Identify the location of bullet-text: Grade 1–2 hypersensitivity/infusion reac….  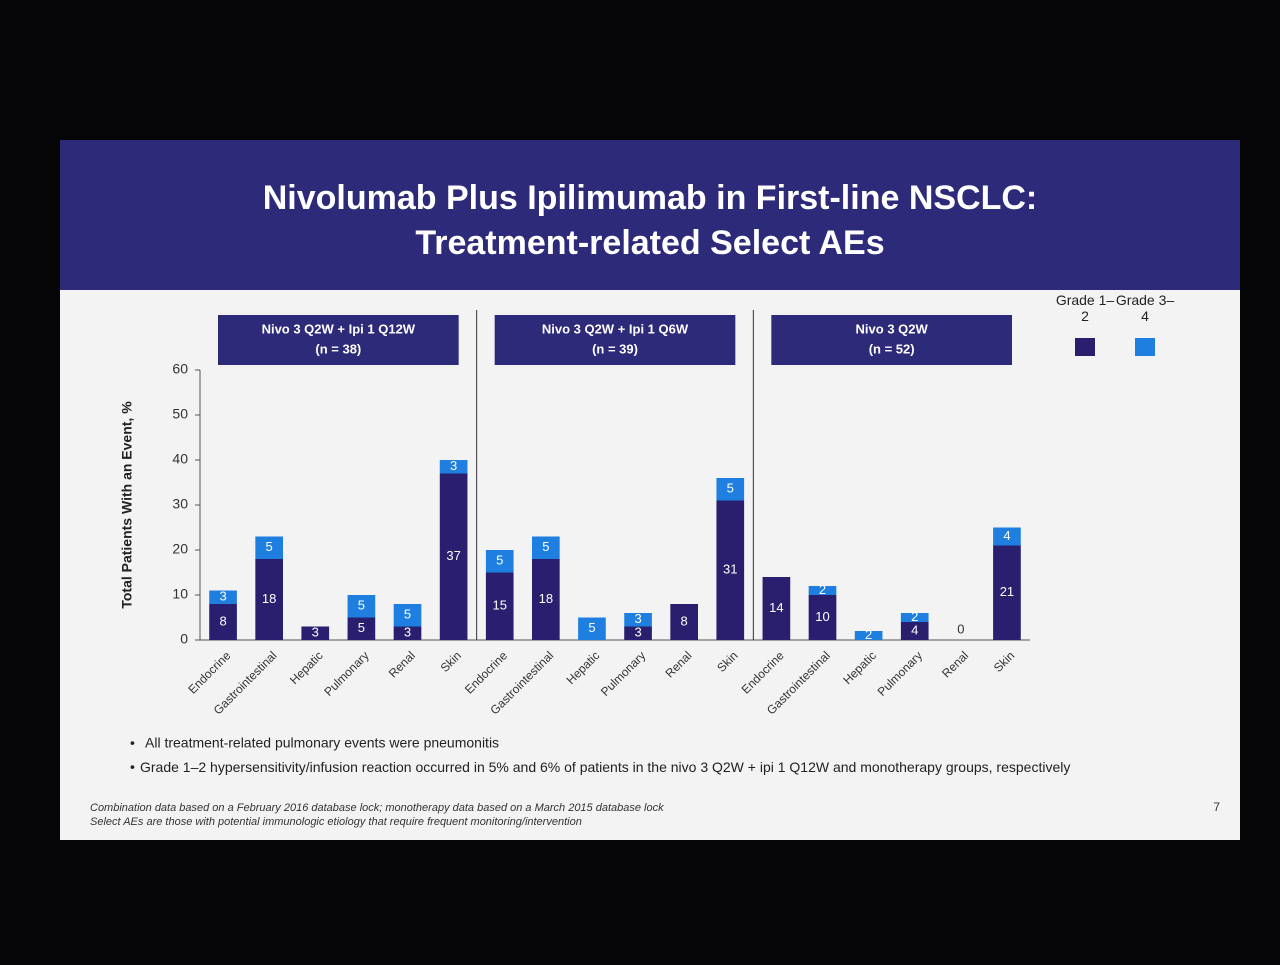
(605, 767).